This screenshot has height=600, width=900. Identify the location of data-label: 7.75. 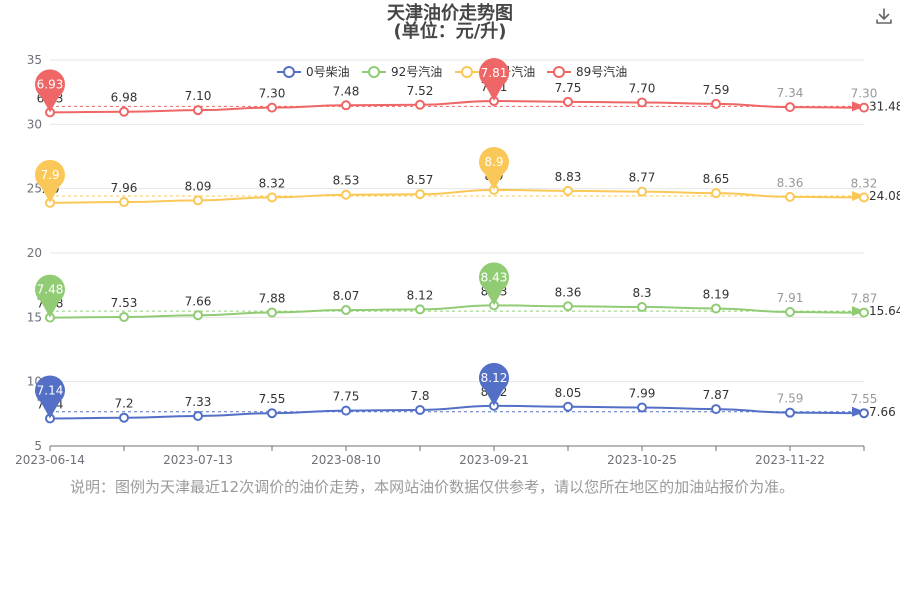
(568, 88).